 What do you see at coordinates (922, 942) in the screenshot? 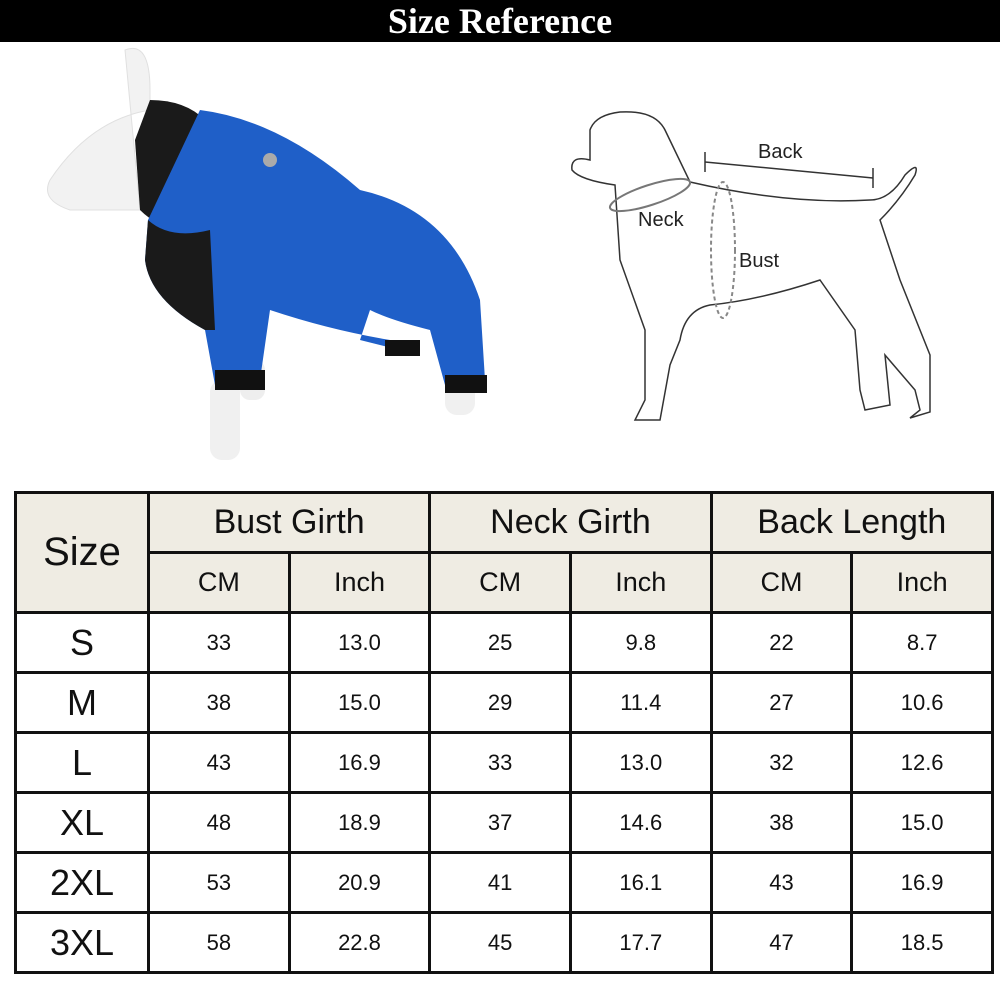
I see `value-cell: 18.5` at bounding box center [922, 942].